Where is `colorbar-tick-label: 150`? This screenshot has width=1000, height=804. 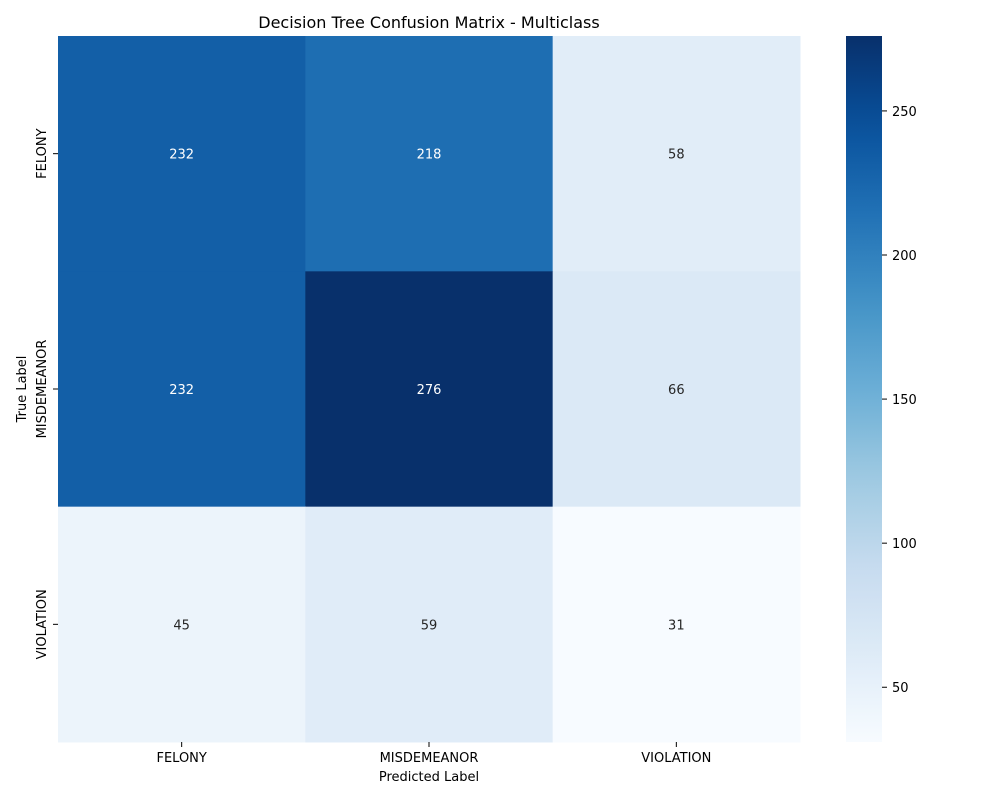 colorbar-tick-label: 150 is located at coordinates (904, 400).